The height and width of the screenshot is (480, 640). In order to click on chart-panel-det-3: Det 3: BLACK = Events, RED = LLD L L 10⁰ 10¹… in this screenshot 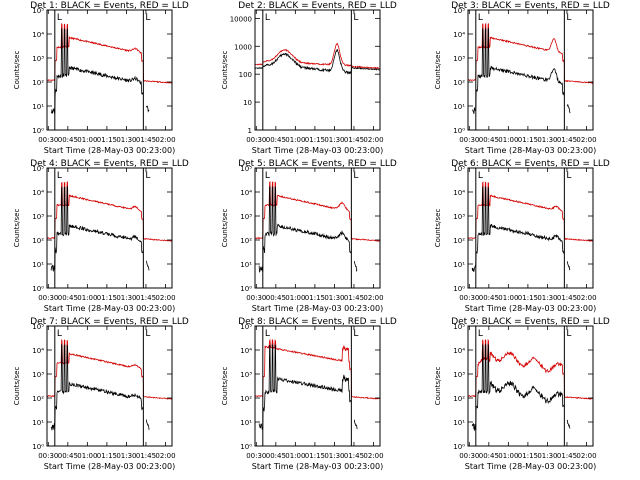, I will do `click(522, 78)`.